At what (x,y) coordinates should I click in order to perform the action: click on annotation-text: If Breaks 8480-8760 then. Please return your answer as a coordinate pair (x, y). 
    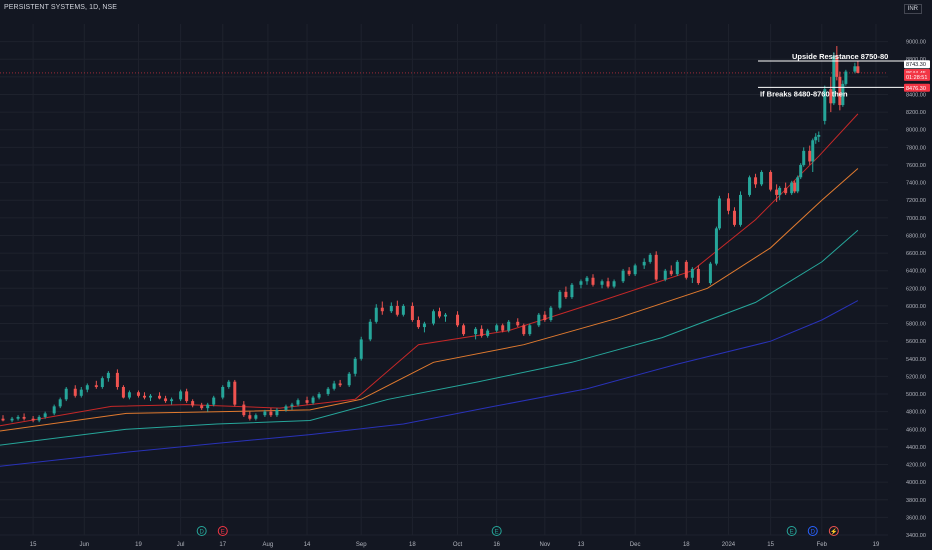
    Looking at the image, I should click on (804, 93).